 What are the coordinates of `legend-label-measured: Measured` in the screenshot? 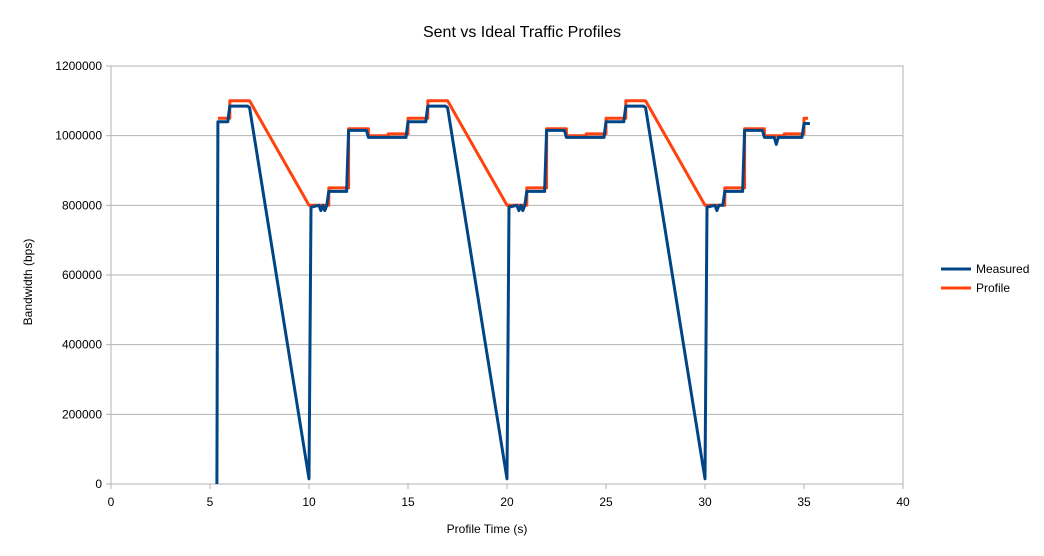 It's located at (1002, 269).